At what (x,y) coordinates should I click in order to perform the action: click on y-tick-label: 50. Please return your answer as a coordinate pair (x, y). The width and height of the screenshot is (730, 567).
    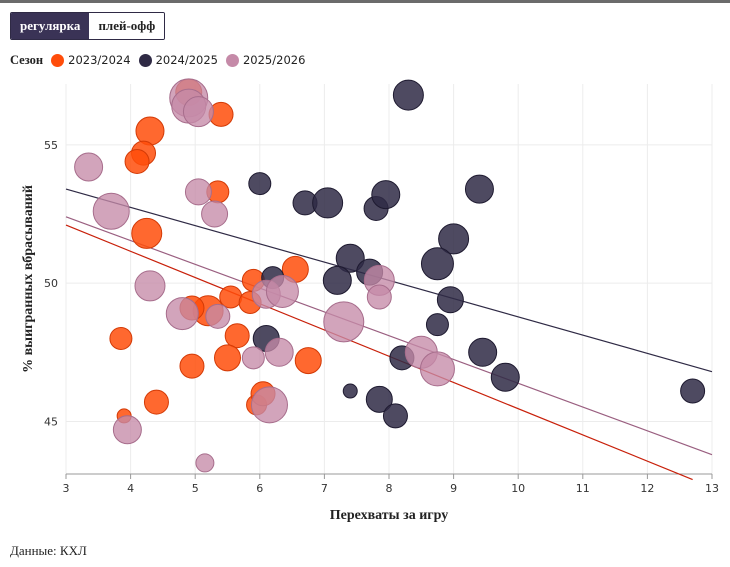
    Looking at the image, I should click on (51, 283).